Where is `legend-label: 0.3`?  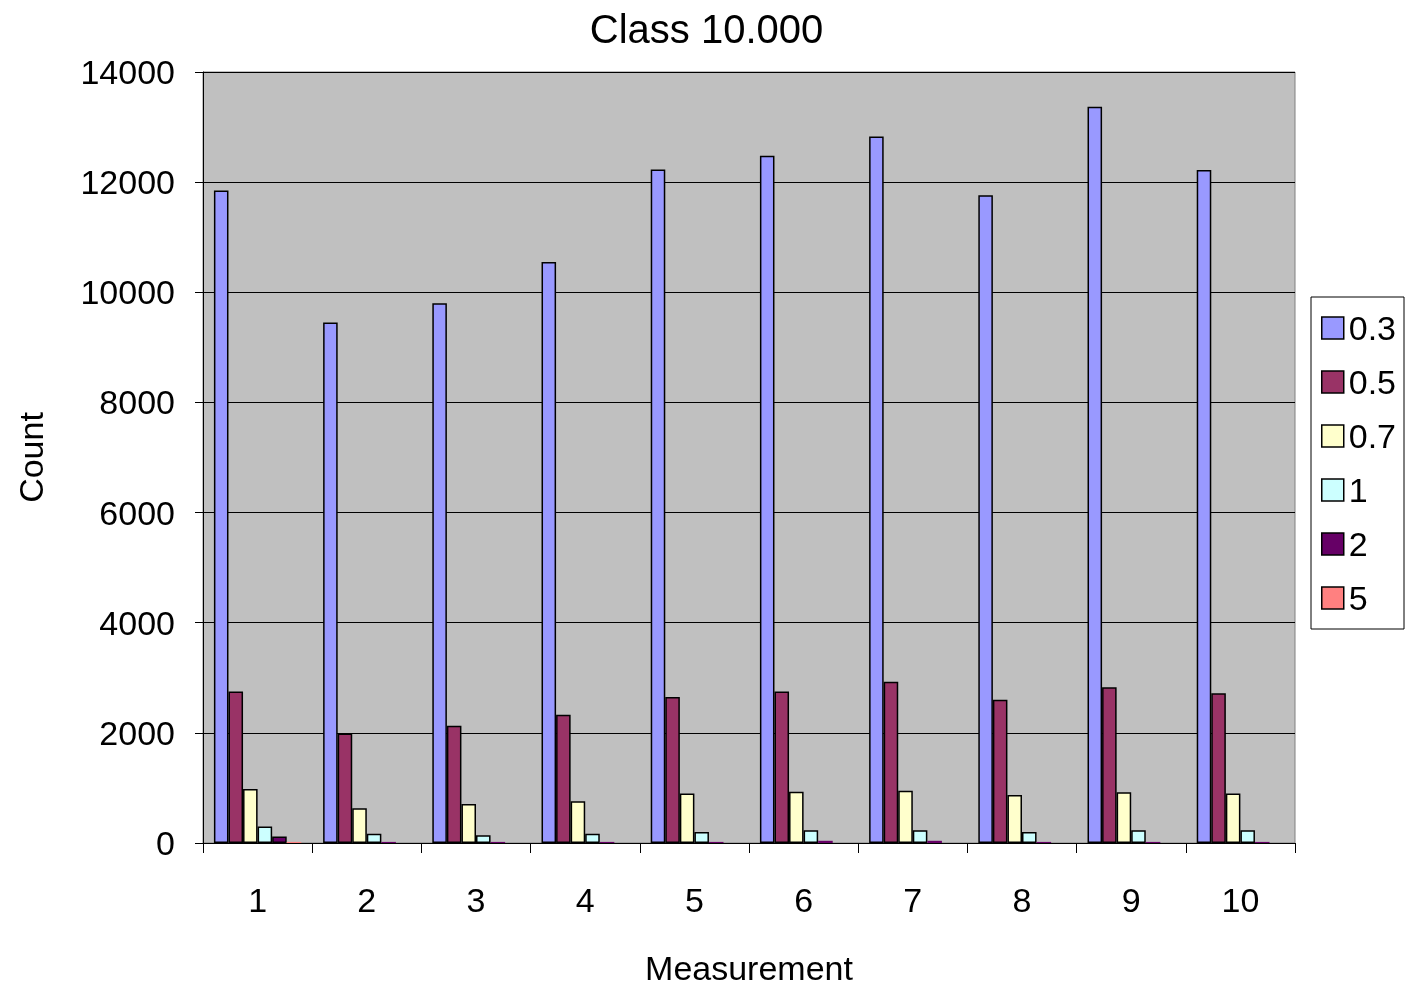 legend-label: 0.3 is located at coordinates (1372, 328).